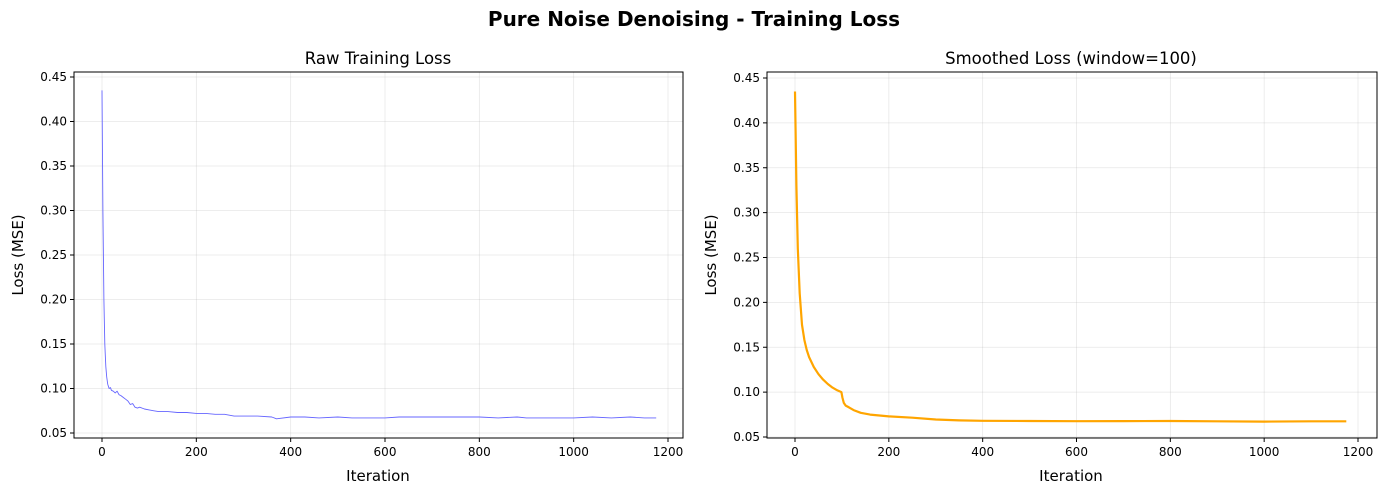 The height and width of the screenshot is (495, 1387). I want to click on smoothed-x-tick-label: 1000, so click(1264, 452).